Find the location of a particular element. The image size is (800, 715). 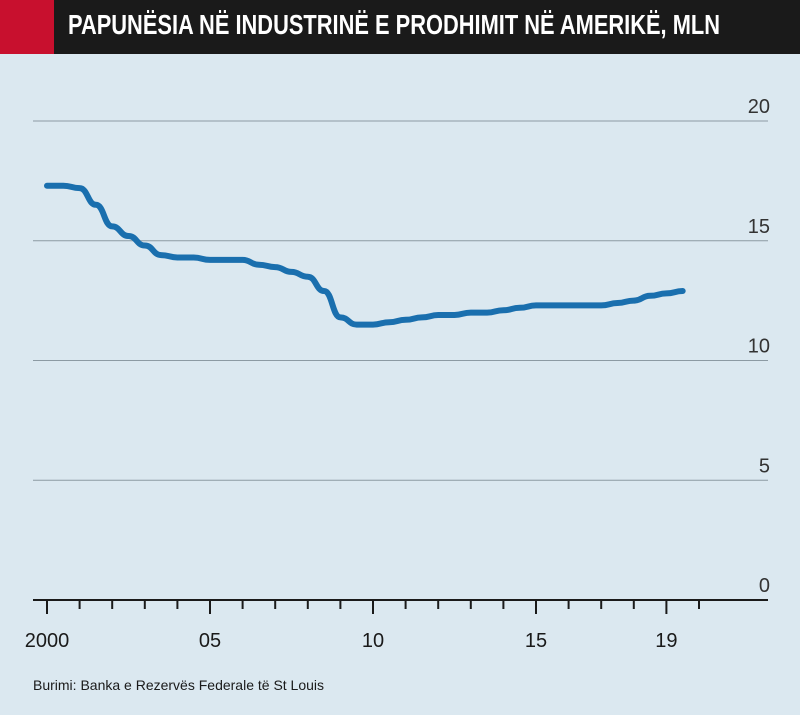

brand-accent-block is located at coordinates (27, 27).